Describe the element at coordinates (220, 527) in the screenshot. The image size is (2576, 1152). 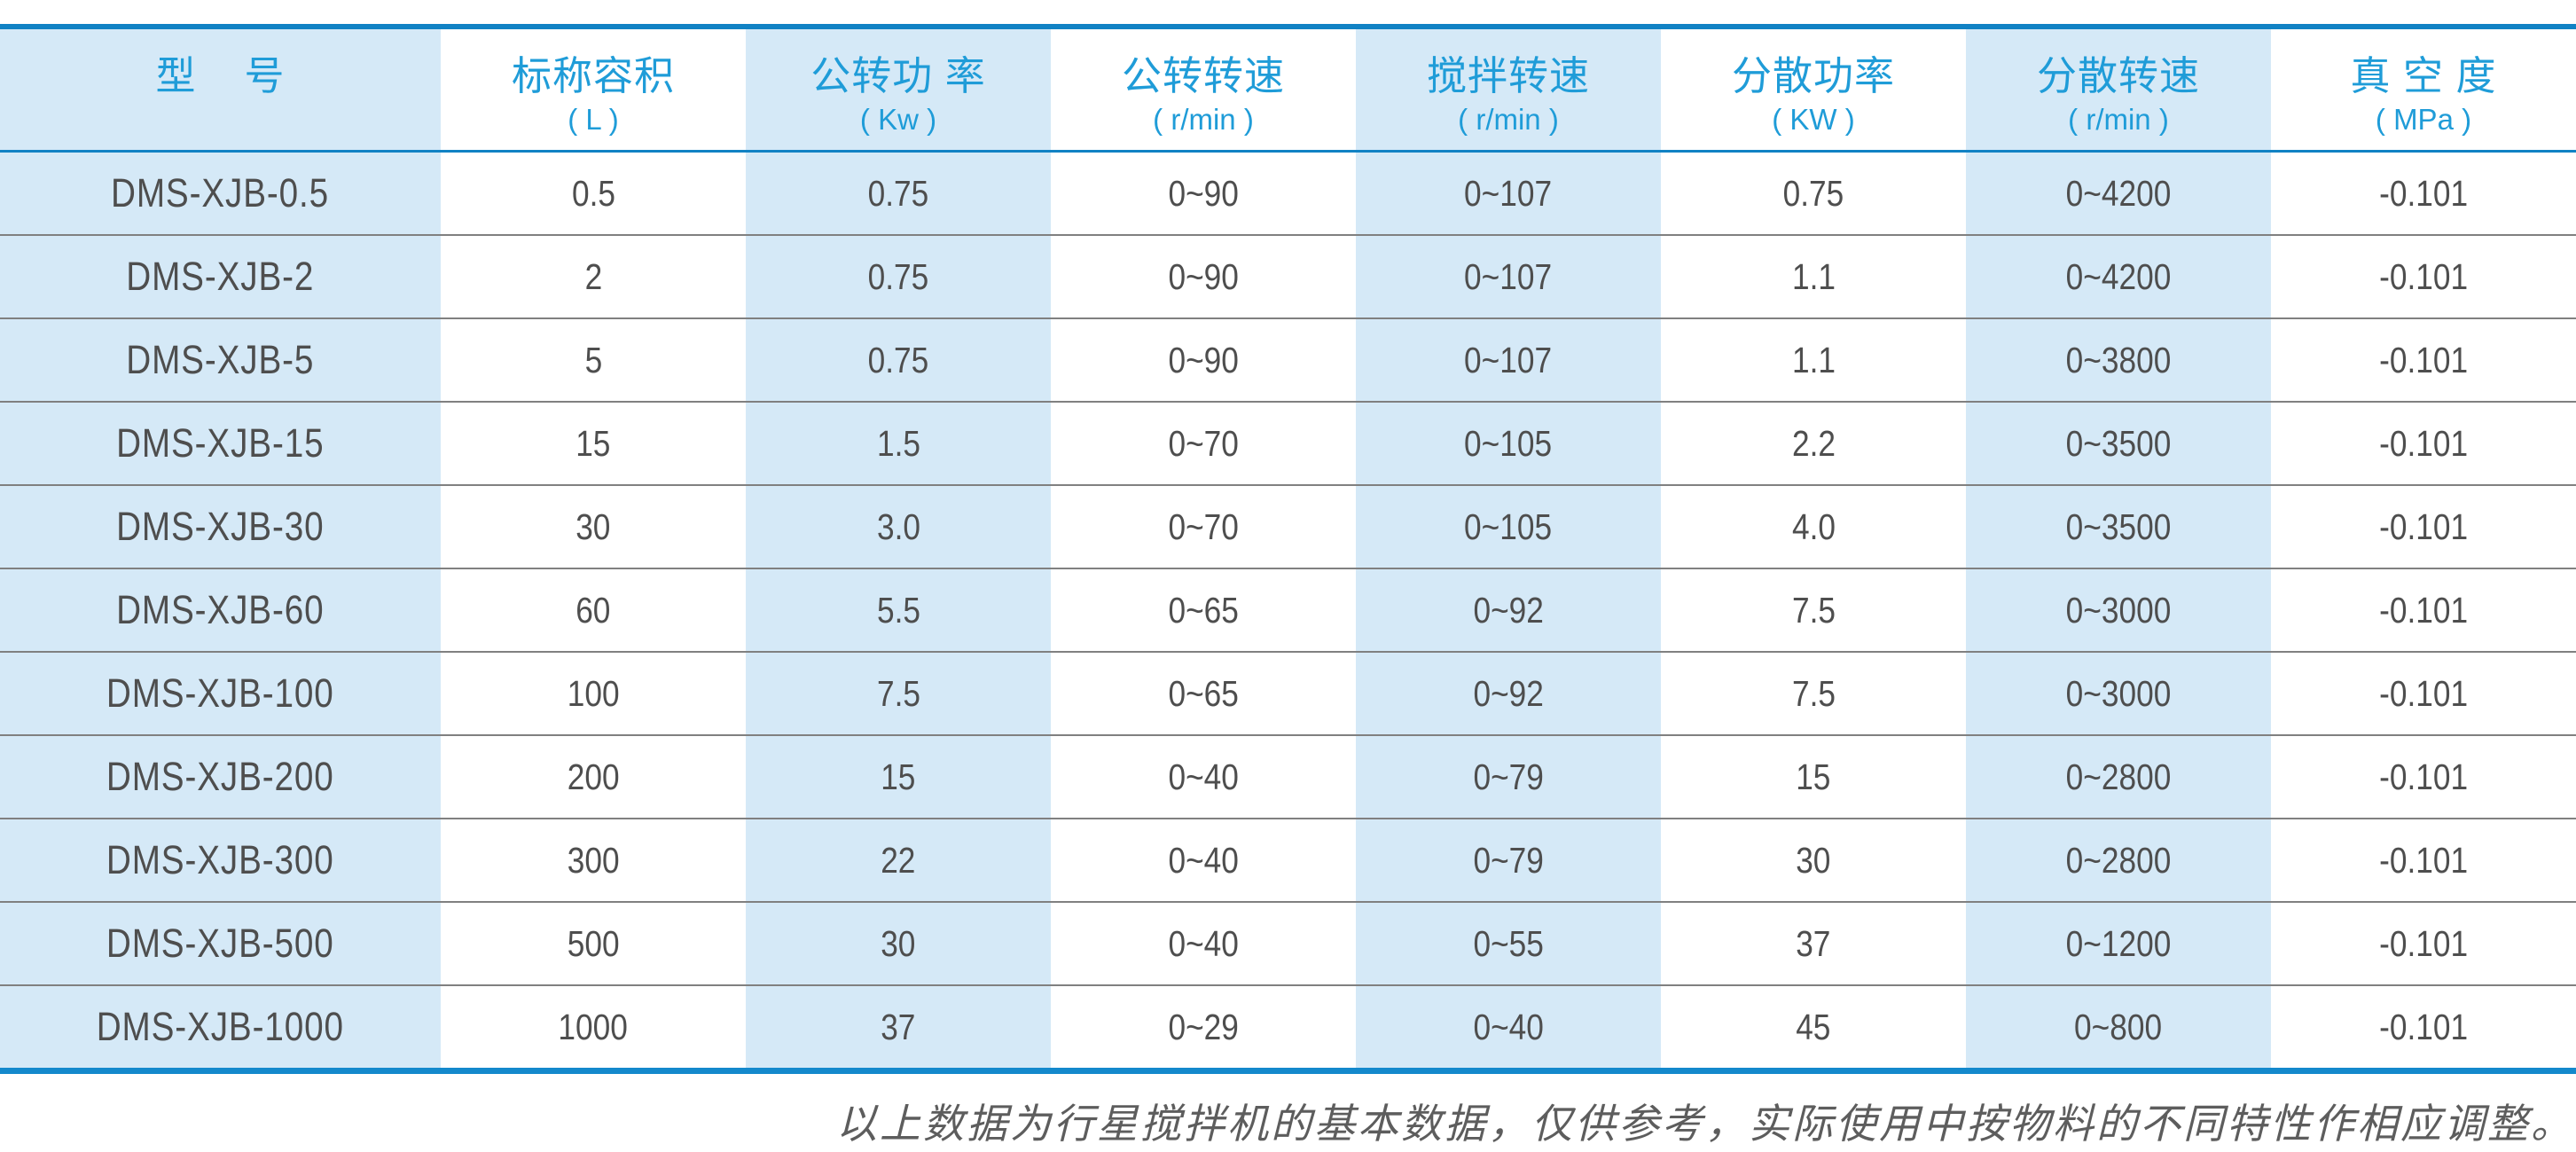
I see `table-cell-model: DMS-XJB-30` at that location.